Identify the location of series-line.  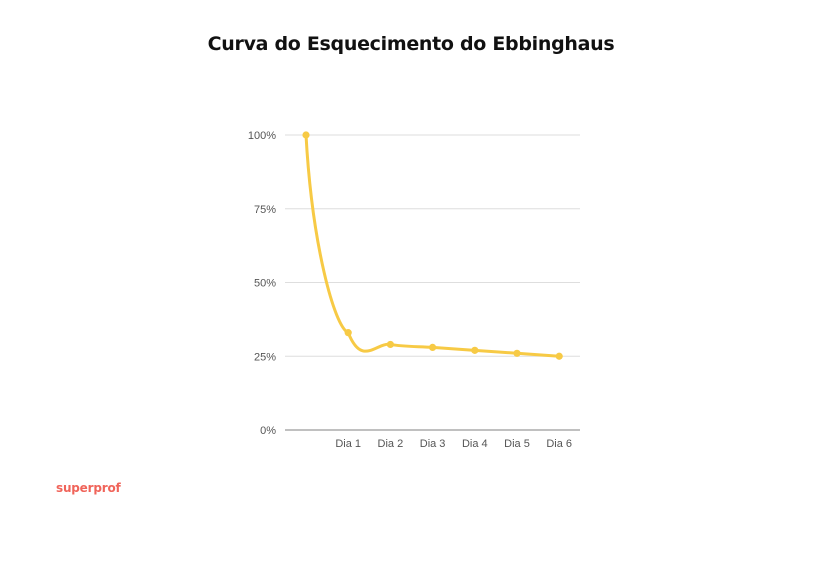
(432, 245).